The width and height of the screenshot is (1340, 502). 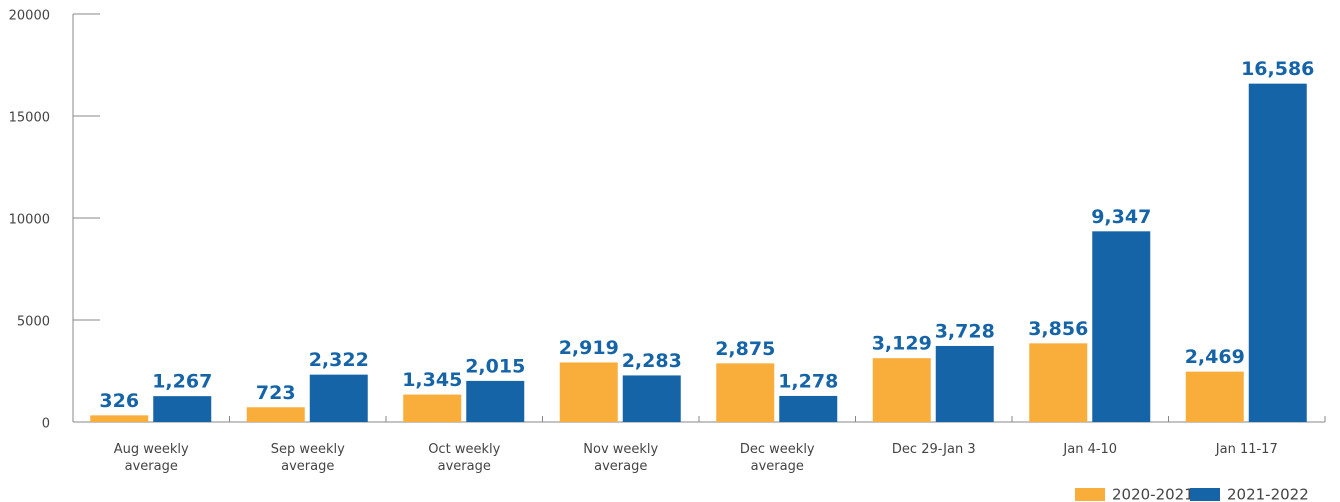 What do you see at coordinates (777, 458) in the screenshot?
I see `x-tick-label: Dec weekly average` at bounding box center [777, 458].